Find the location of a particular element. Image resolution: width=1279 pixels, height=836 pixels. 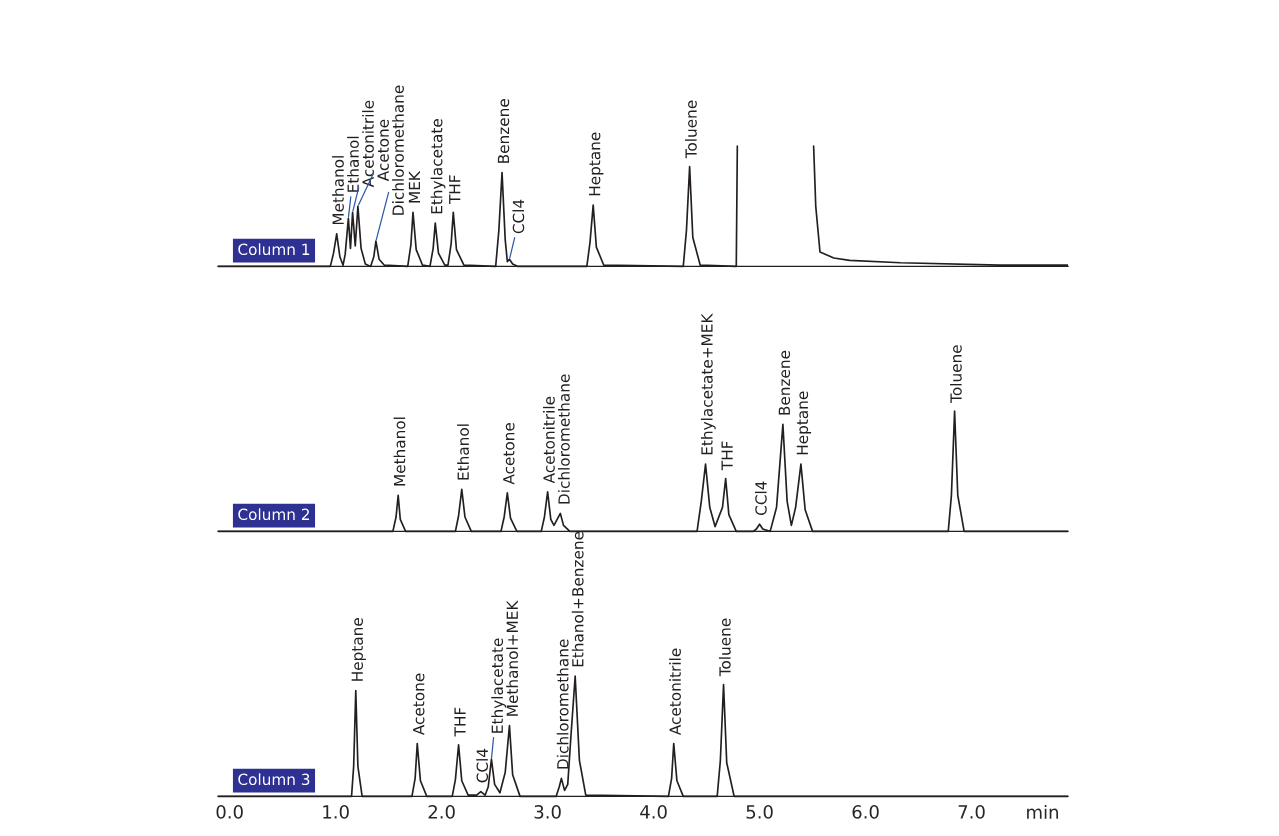

x-tick-label: 3.0 is located at coordinates (547, 812).